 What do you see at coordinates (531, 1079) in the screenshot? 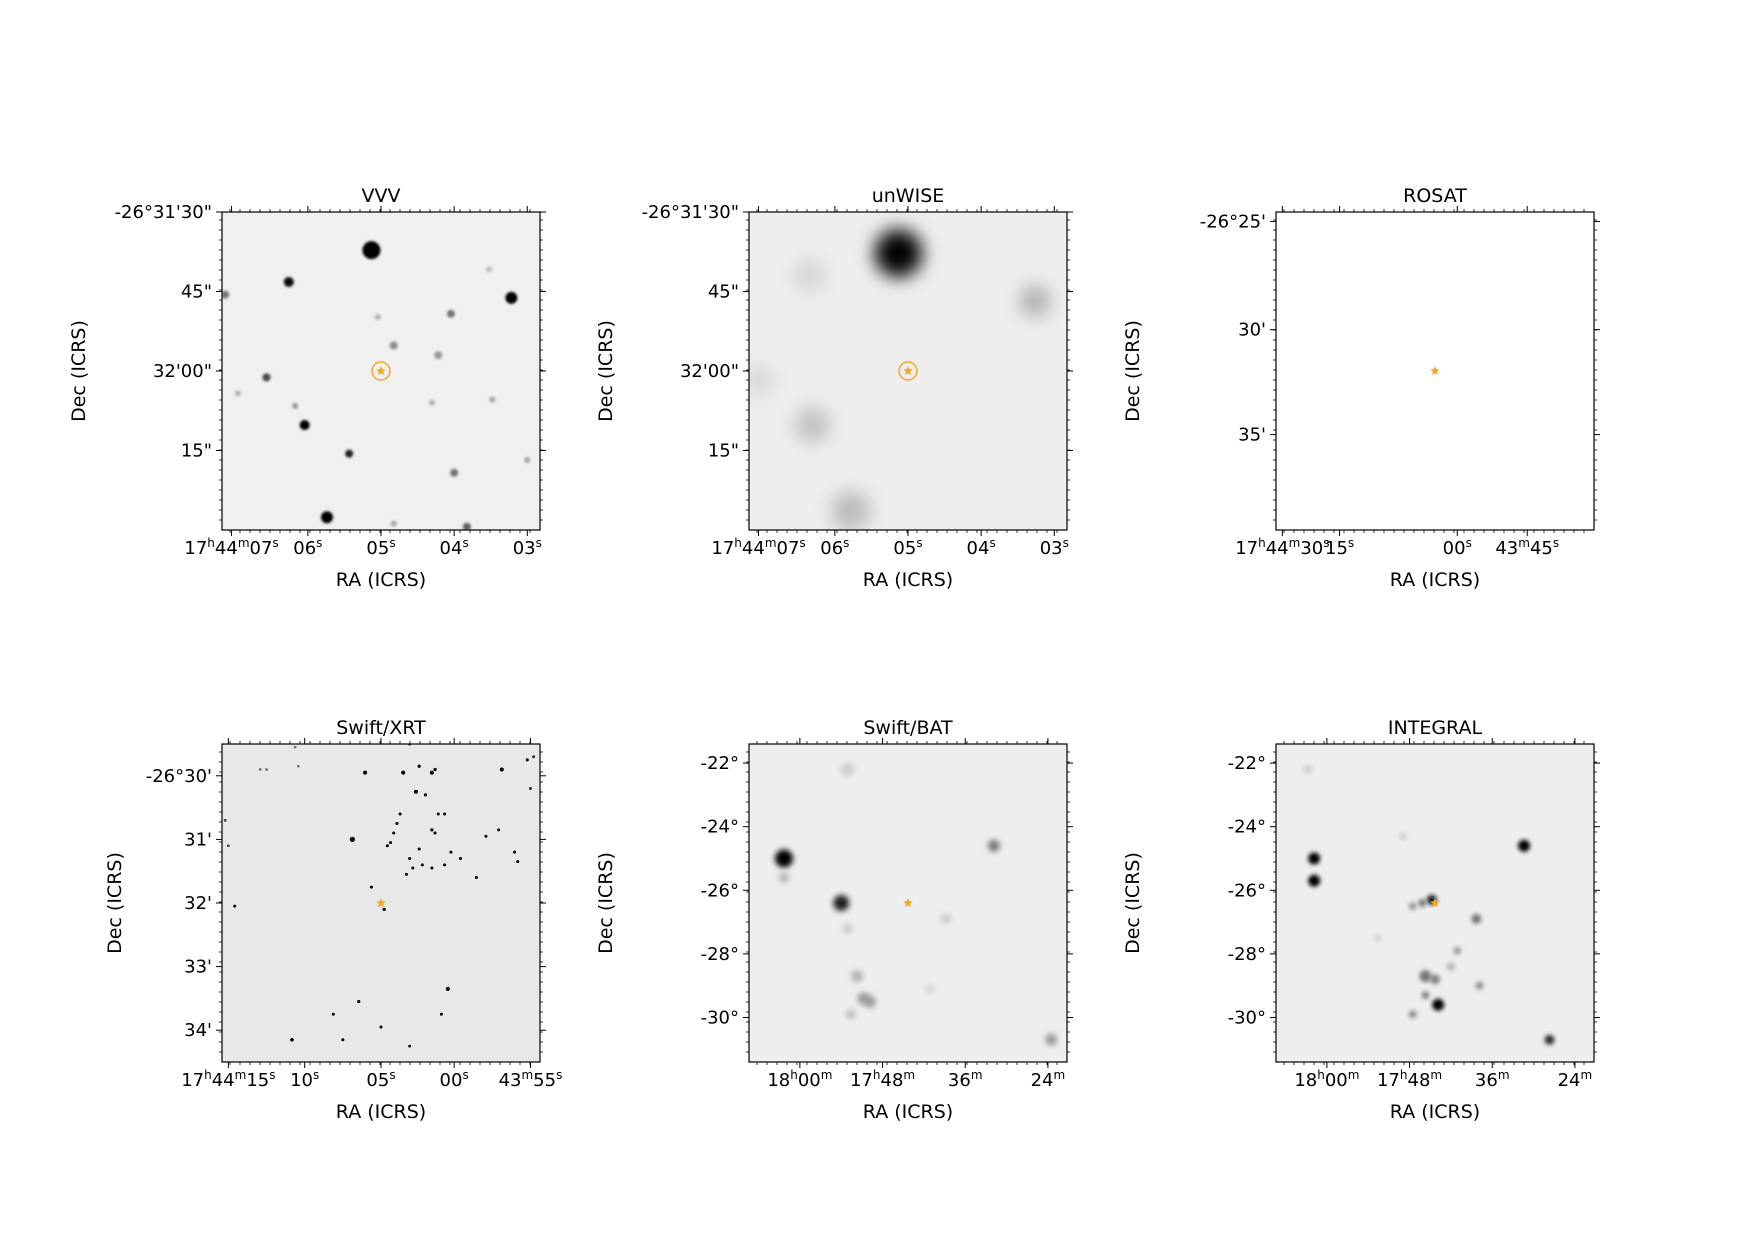
I see `x-tick-label: 43m55s` at bounding box center [531, 1079].